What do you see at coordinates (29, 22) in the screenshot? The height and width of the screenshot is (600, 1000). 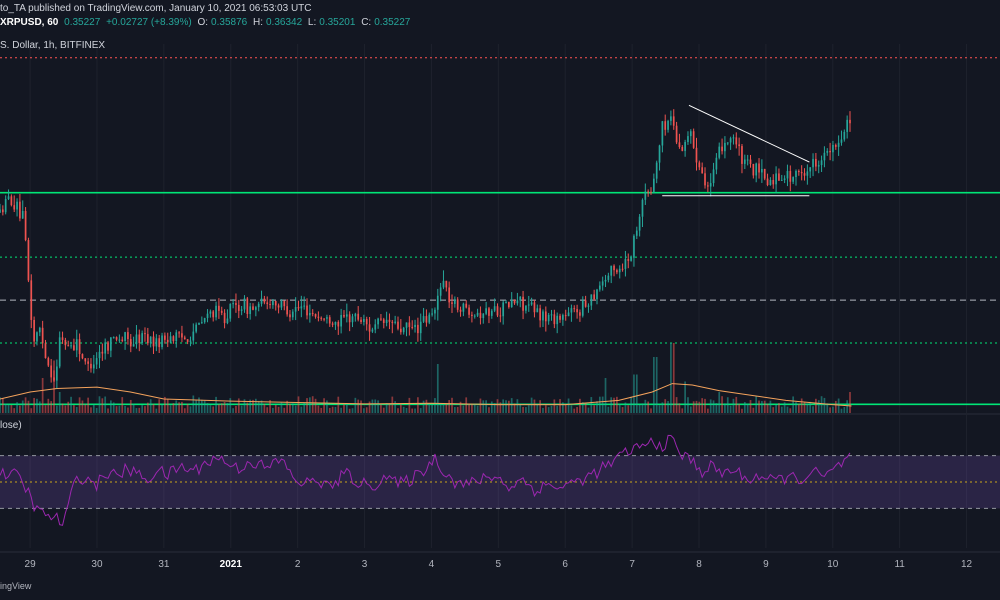 I see `symbol-label: XRPUSD, 60` at bounding box center [29, 22].